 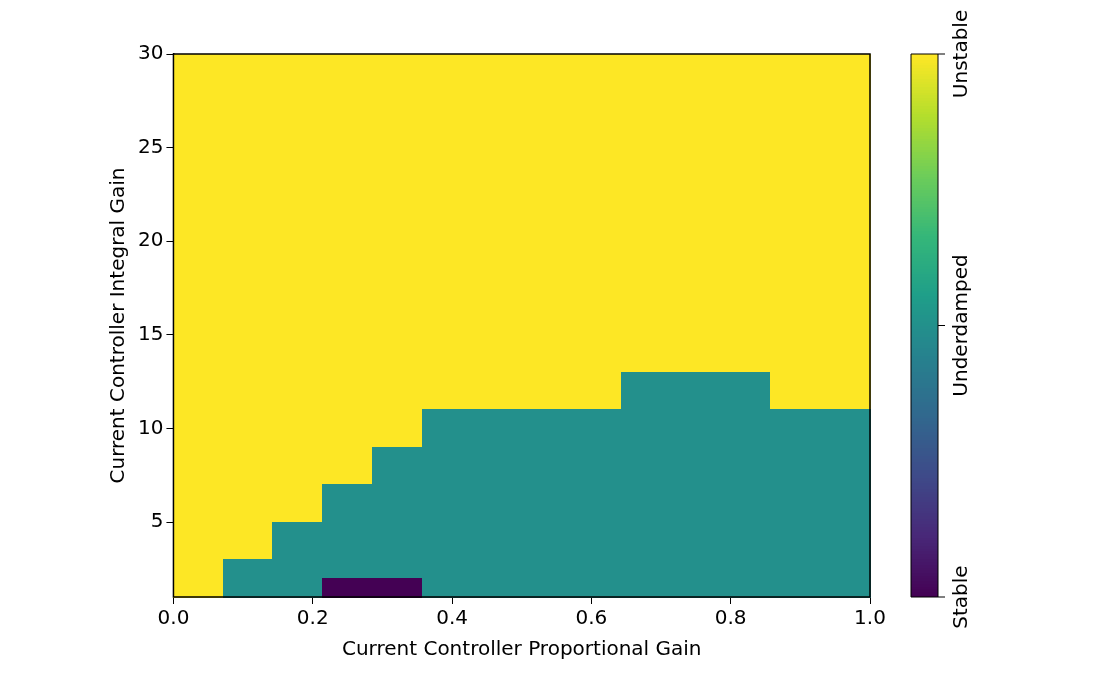 I want to click on color-bar-label: Underdamped, so click(x=960, y=325).